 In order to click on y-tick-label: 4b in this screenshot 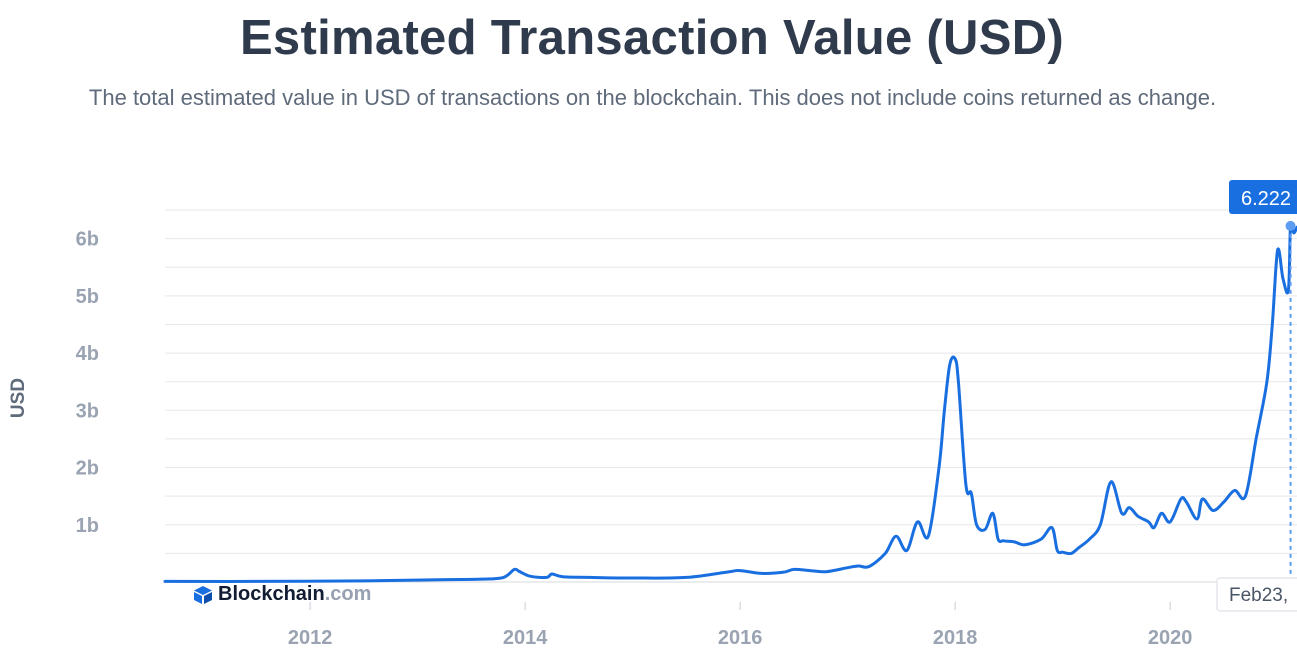, I will do `click(87, 354)`.